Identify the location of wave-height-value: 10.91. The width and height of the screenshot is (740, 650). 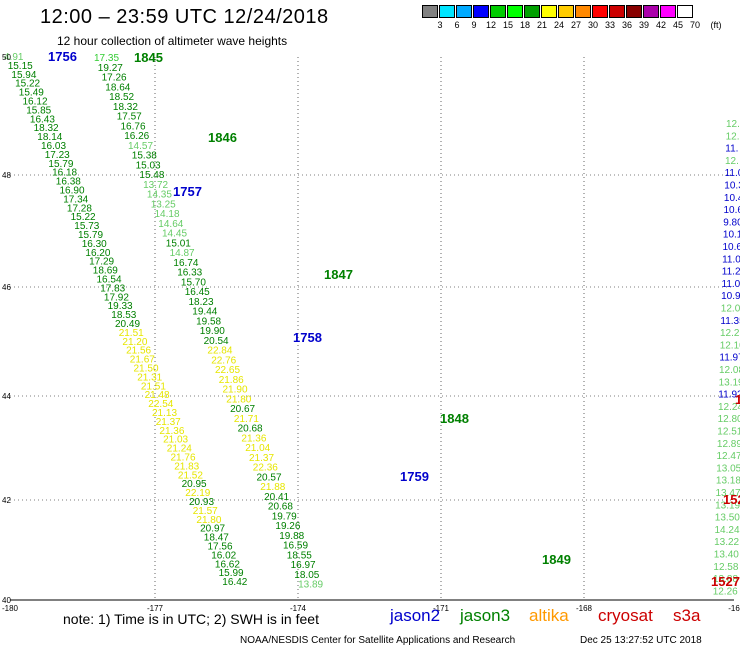
(730, 296).